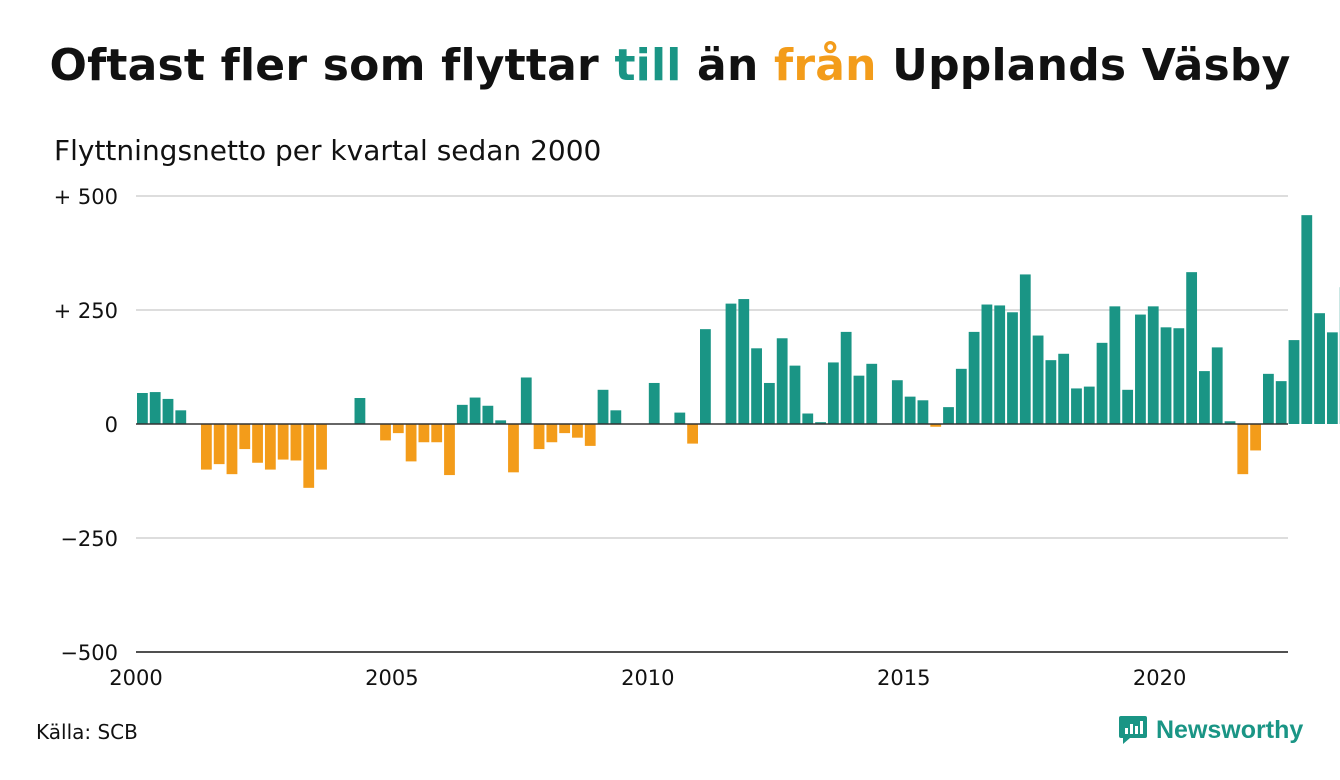  I want to click on y-tick-label: −500, so click(89, 653).